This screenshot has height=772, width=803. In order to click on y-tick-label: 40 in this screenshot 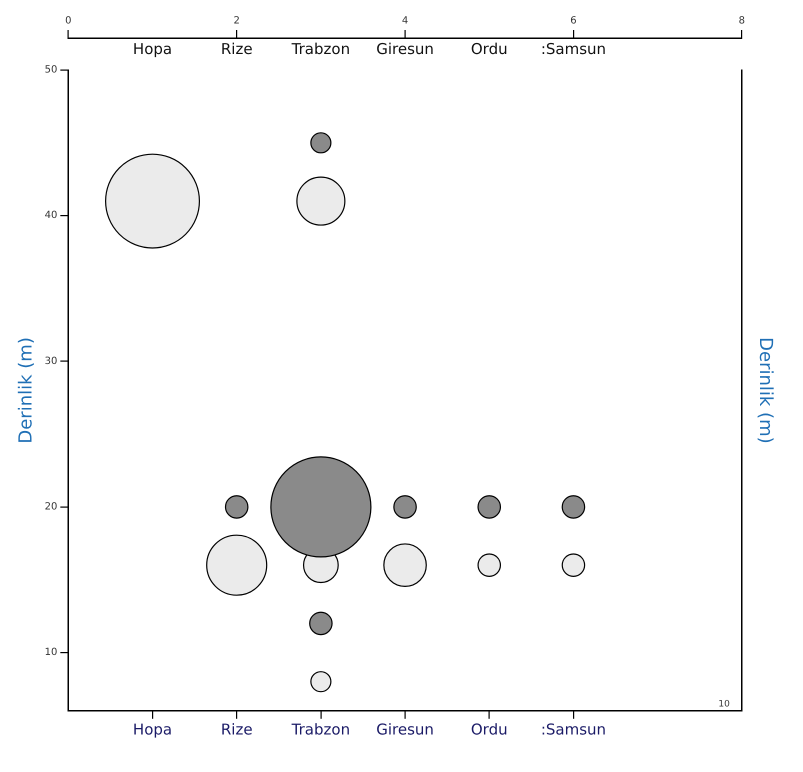, I will do `click(51, 216)`.